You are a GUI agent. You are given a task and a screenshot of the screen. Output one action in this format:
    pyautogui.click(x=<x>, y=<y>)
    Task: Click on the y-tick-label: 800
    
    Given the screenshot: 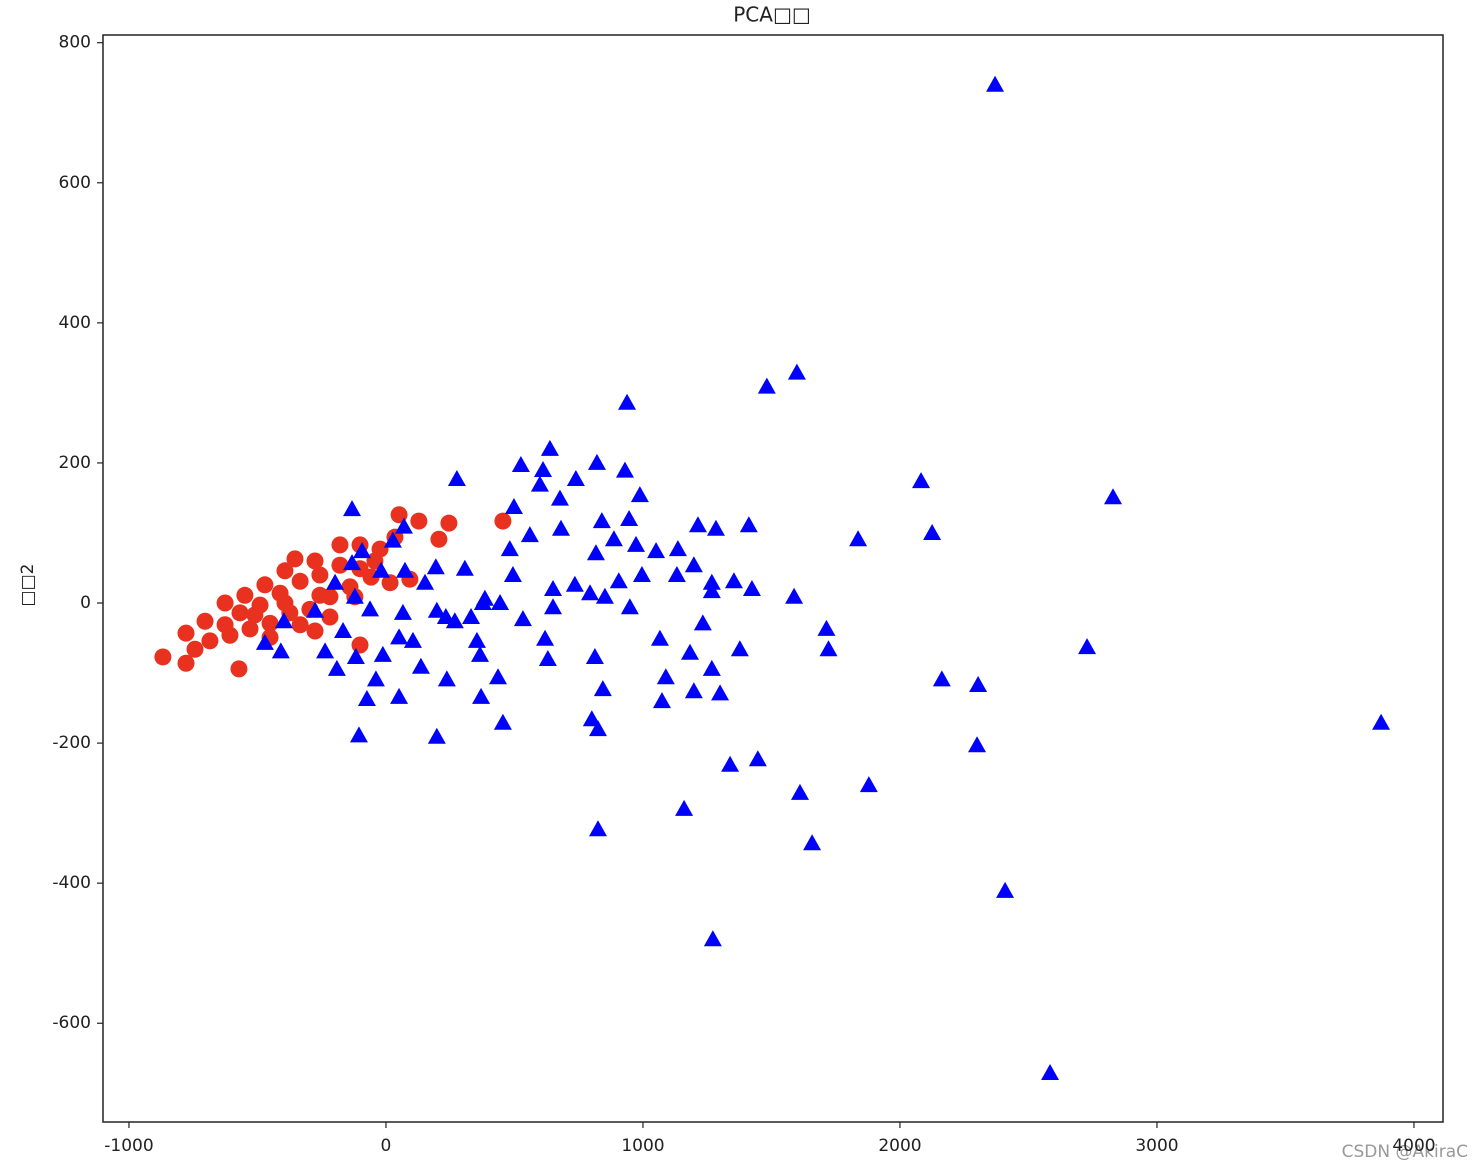 What is the action you would take?
    pyautogui.click(x=75, y=43)
    